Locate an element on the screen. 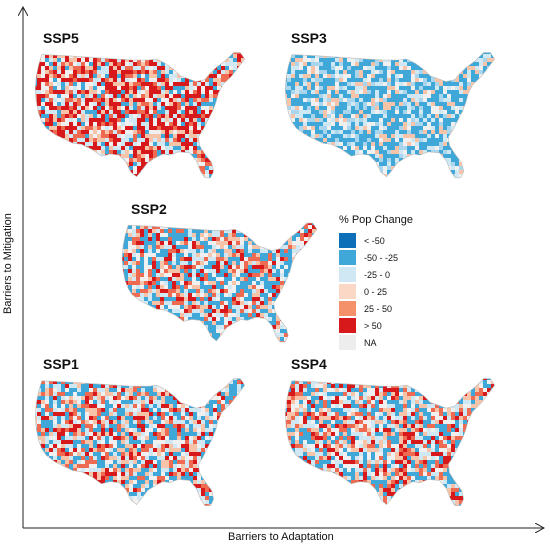  legend-item: -50 - -25 is located at coordinates (376, 257).